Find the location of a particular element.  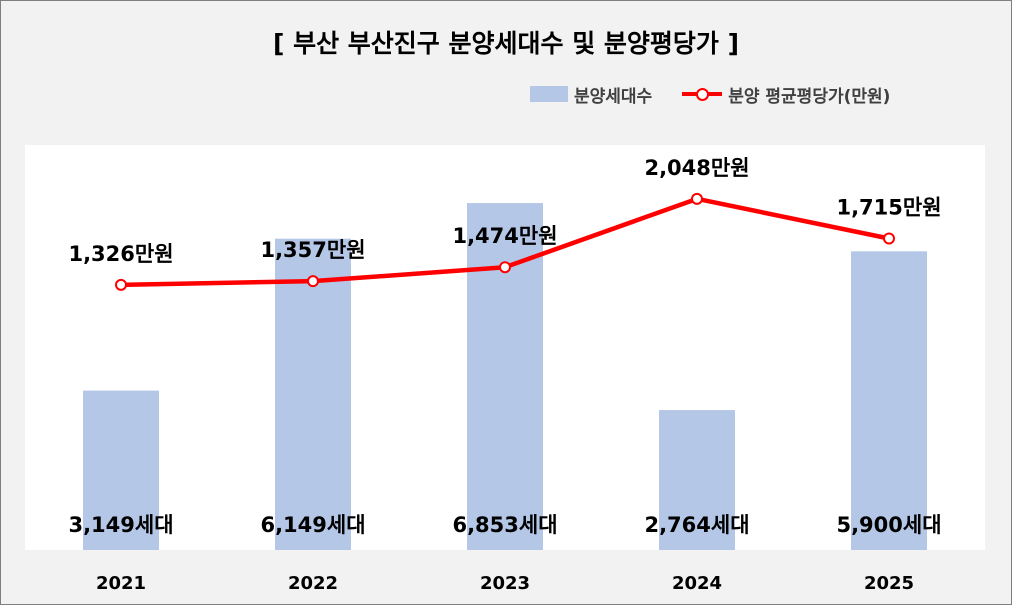

x-tick-2025: 2025 is located at coordinates (889, 583).